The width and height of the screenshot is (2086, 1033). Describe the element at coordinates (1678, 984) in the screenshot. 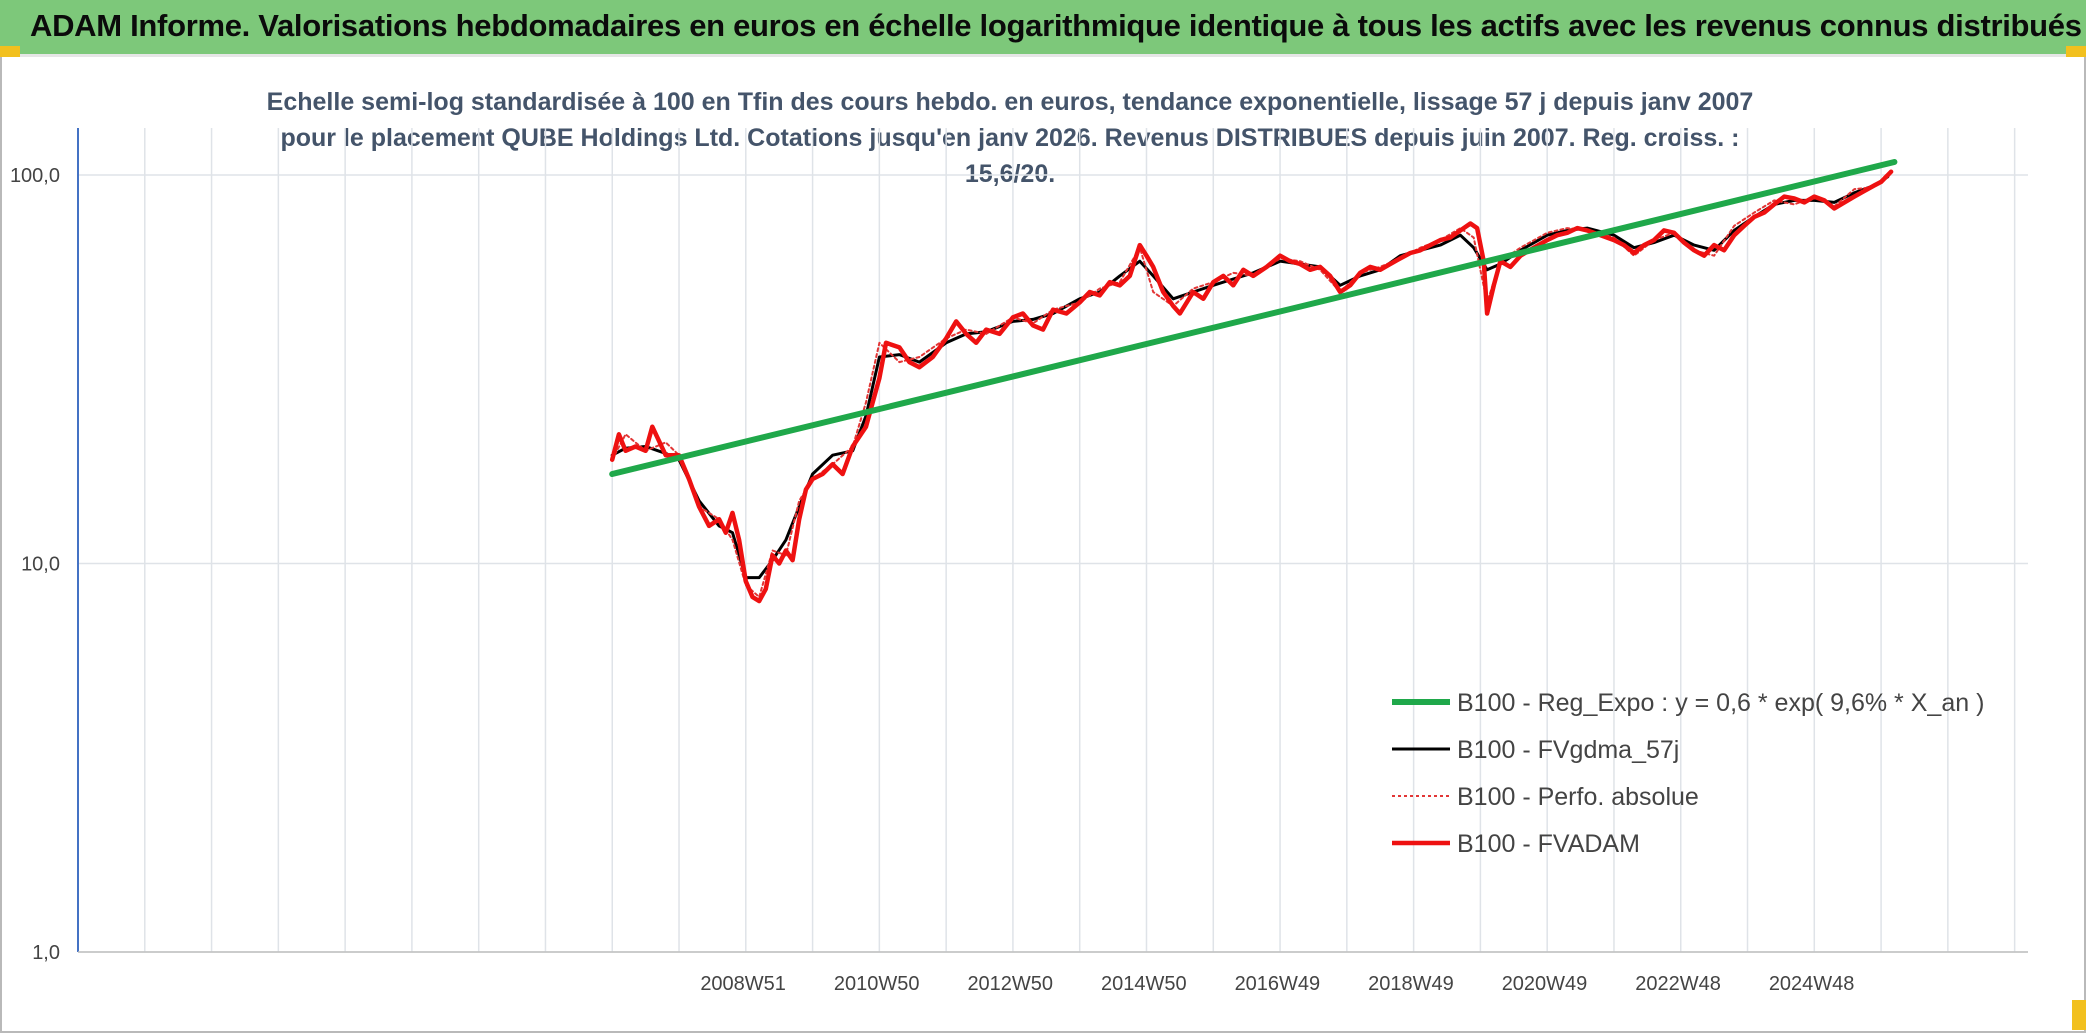

I see `x-tick-label: 2022W48` at that location.